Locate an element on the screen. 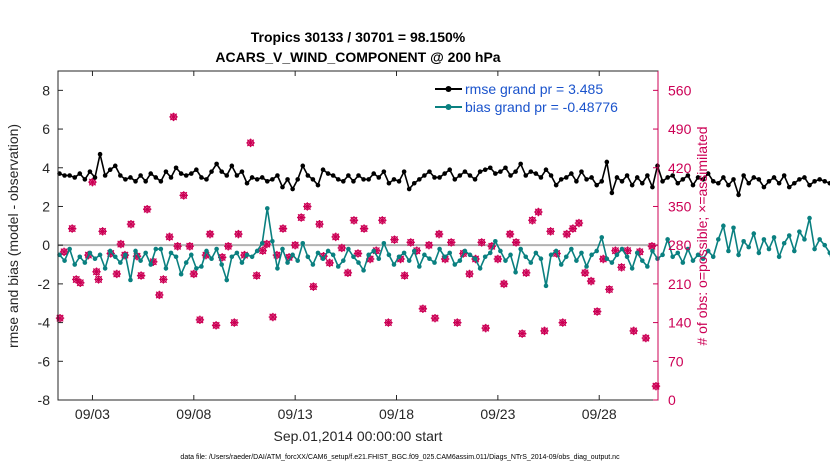 The width and height of the screenshot is (830, 470). x-tick-label: 09/13 is located at coordinates (295, 414).